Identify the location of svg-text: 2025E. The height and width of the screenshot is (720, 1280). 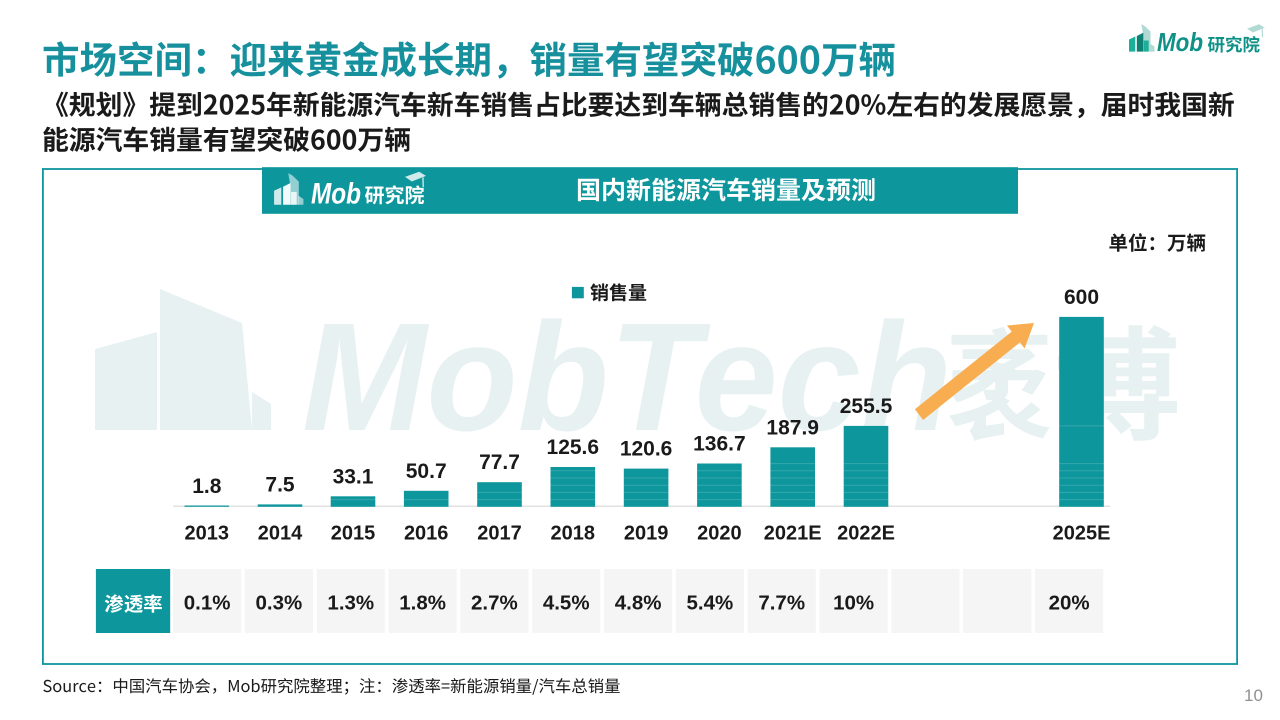
(1082, 534).